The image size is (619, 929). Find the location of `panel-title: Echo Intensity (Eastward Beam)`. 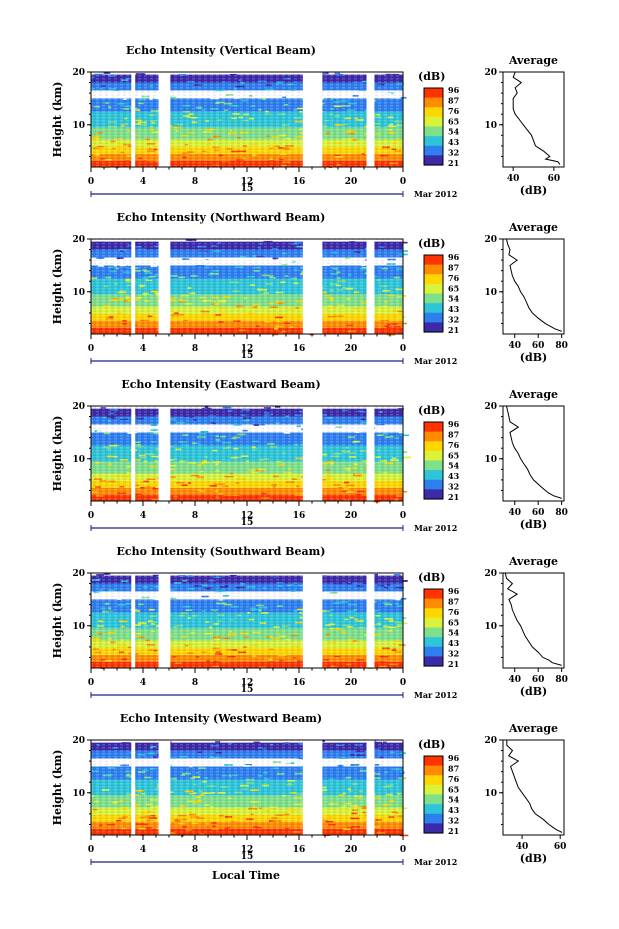

panel-title: Echo Intensity (Eastward Beam) is located at coordinates (220, 384).